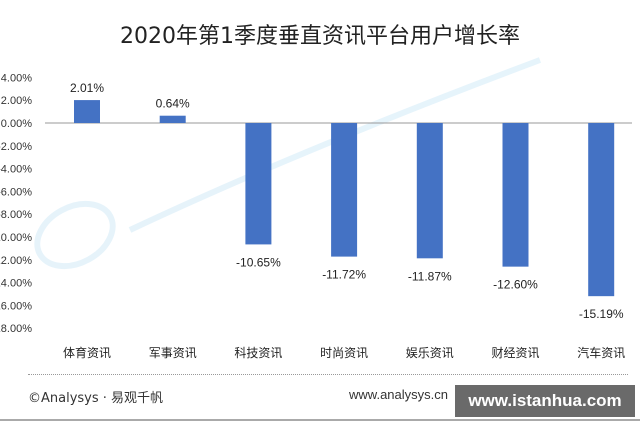 The height and width of the screenshot is (427, 640). I want to click on y-tick-label: -18.00%, so click(16, 329).